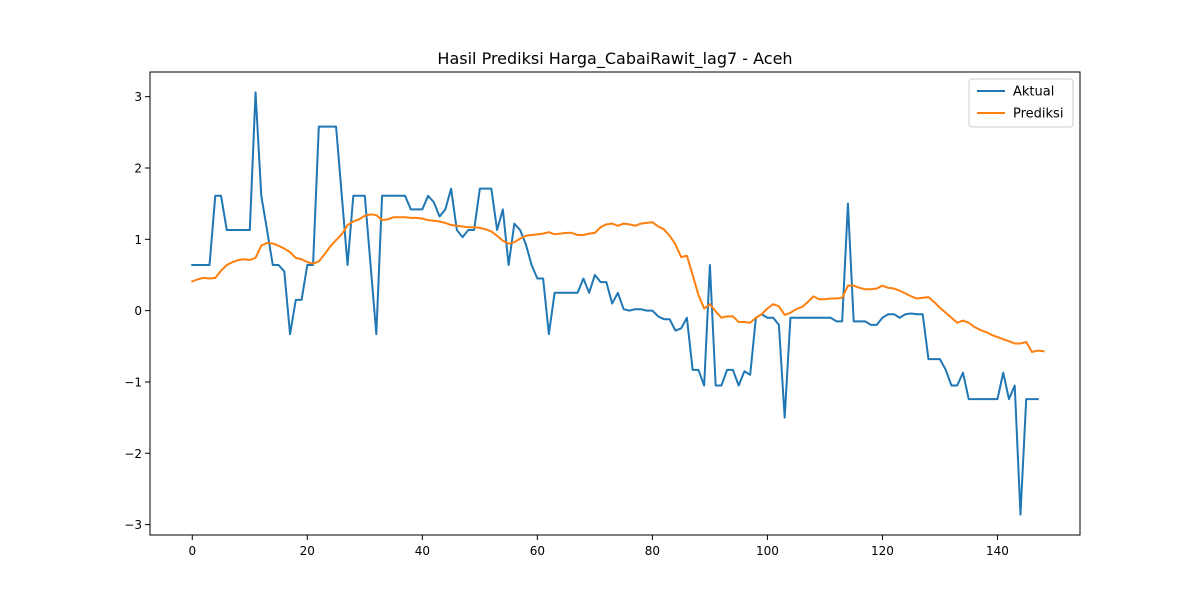  Describe the element at coordinates (652, 551) in the screenshot. I see `x-tick-label: 80` at that location.